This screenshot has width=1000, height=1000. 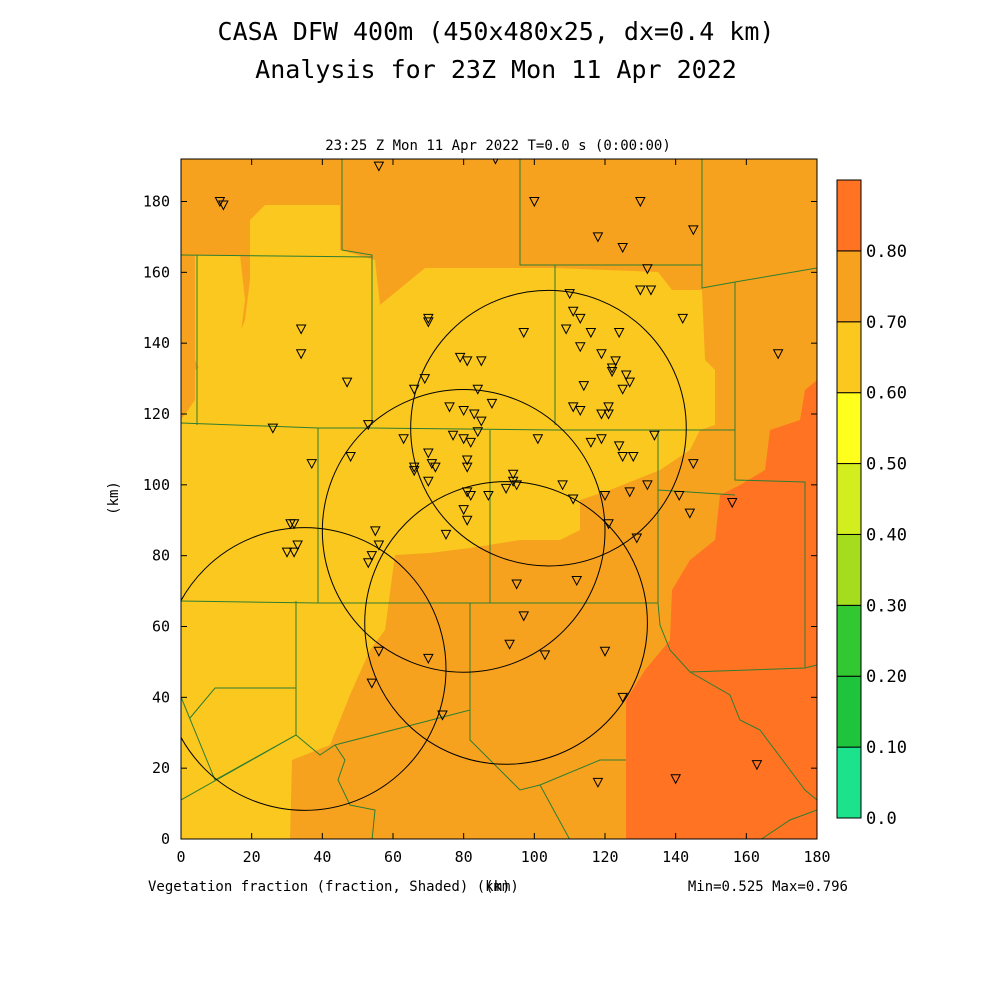 What do you see at coordinates (886, 252) in the screenshot?
I see `colorbar-label: 0.80` at bounding box center [886, 252].